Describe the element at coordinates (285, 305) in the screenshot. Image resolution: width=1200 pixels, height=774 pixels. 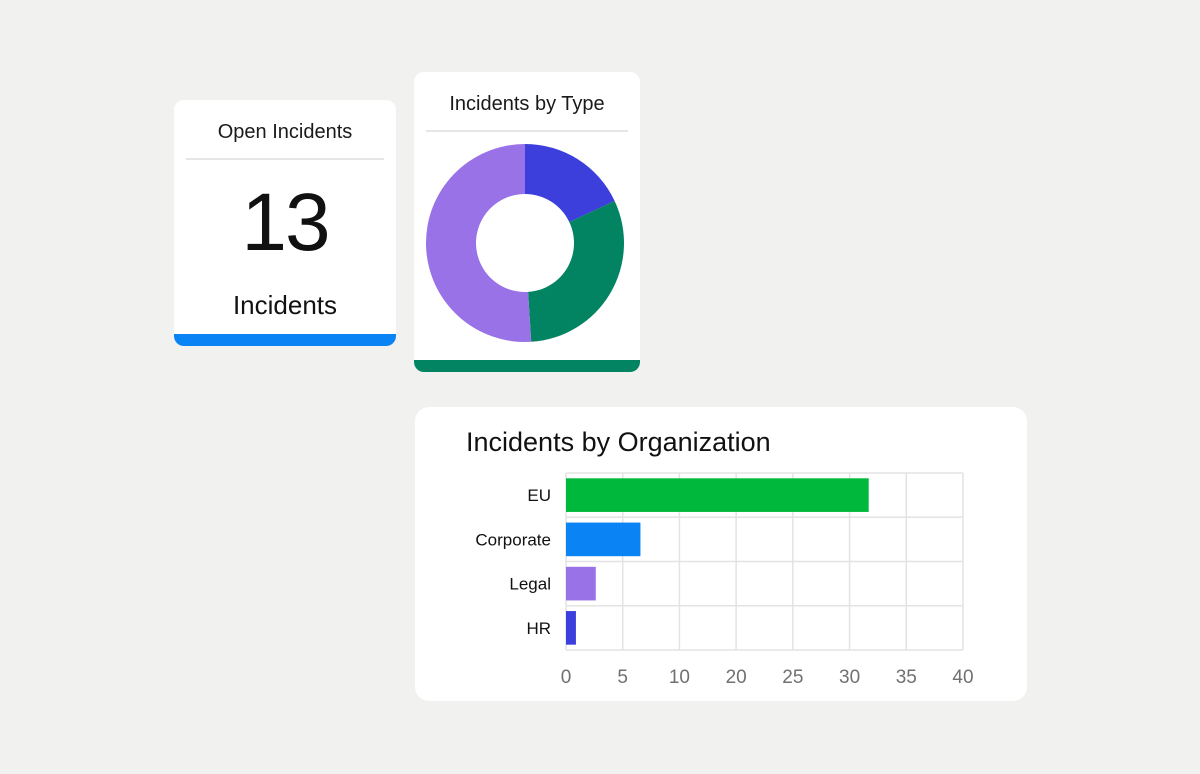
I see `open-incidents-unit: Incidents` at that location.